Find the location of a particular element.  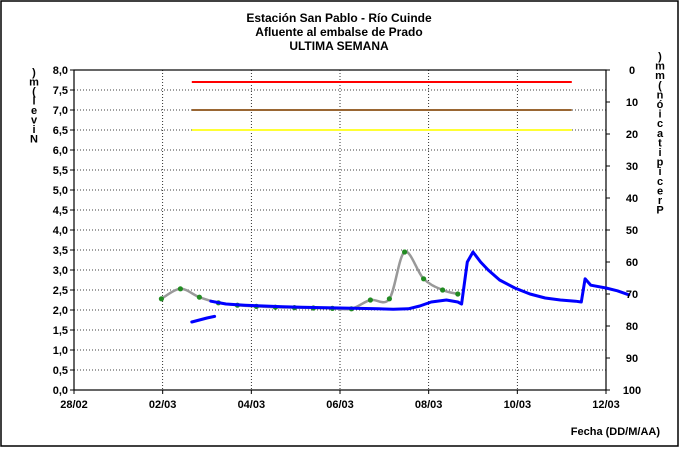

y-left-tick-label: 8,0 is located at coordinates (60, 71).